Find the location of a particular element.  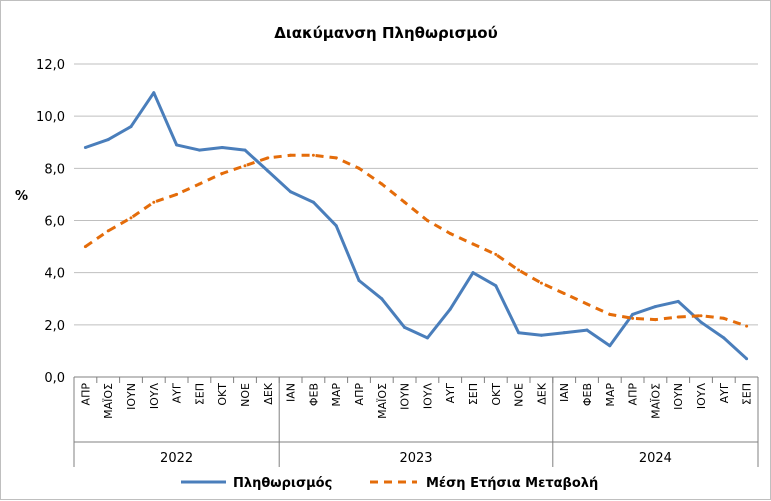

x-tick-label: ΑΠΡ is located at coordinates (85, 394).